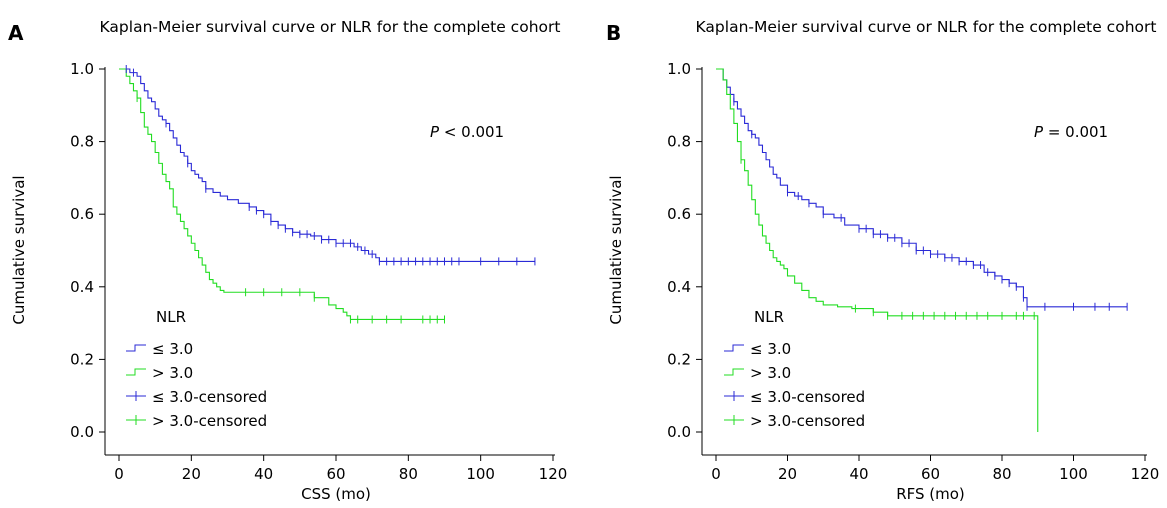 The width and height of the screenshot is (1167, 508). Describe the element at coordinates (171, 317) in the screenshot. I see `panel-a-legend-title: NLR` at that location.